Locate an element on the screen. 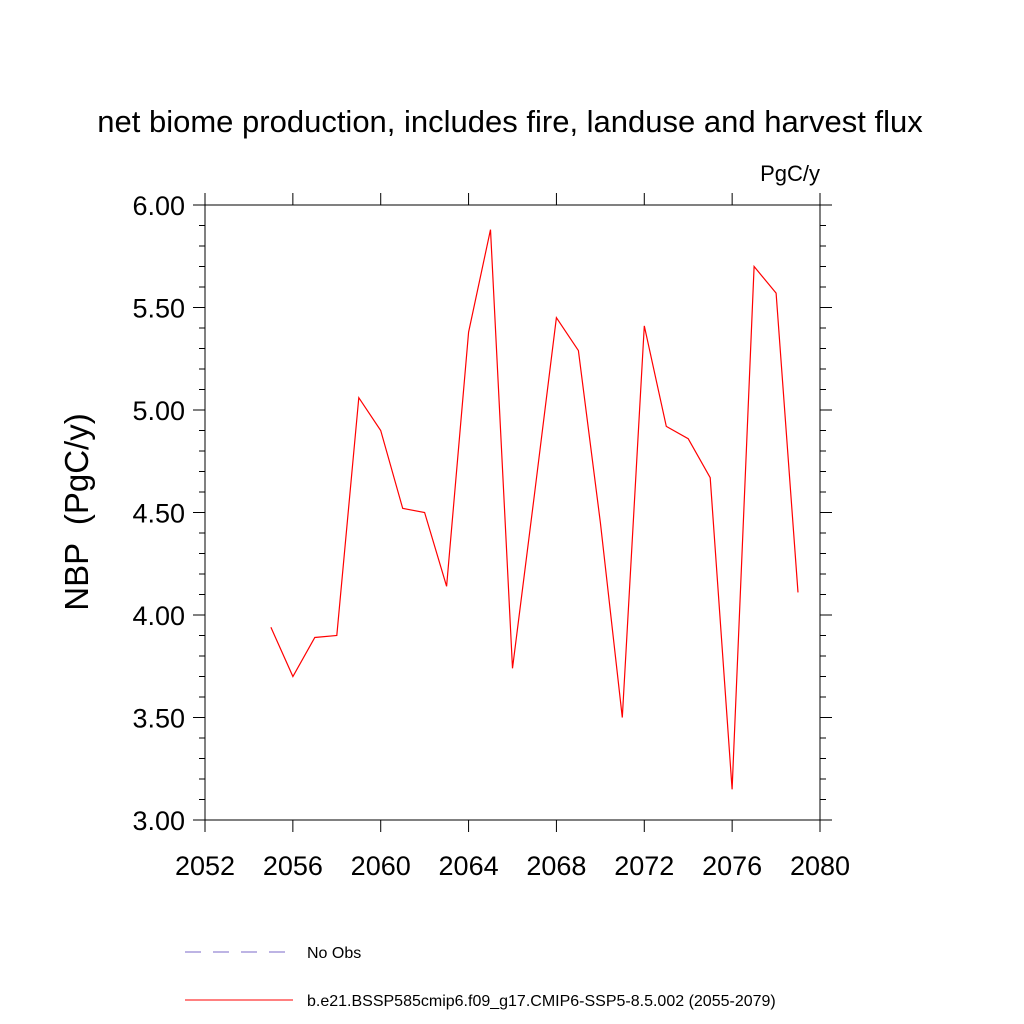  x-tick-label: 2068 is located at coordinates (556, 866).